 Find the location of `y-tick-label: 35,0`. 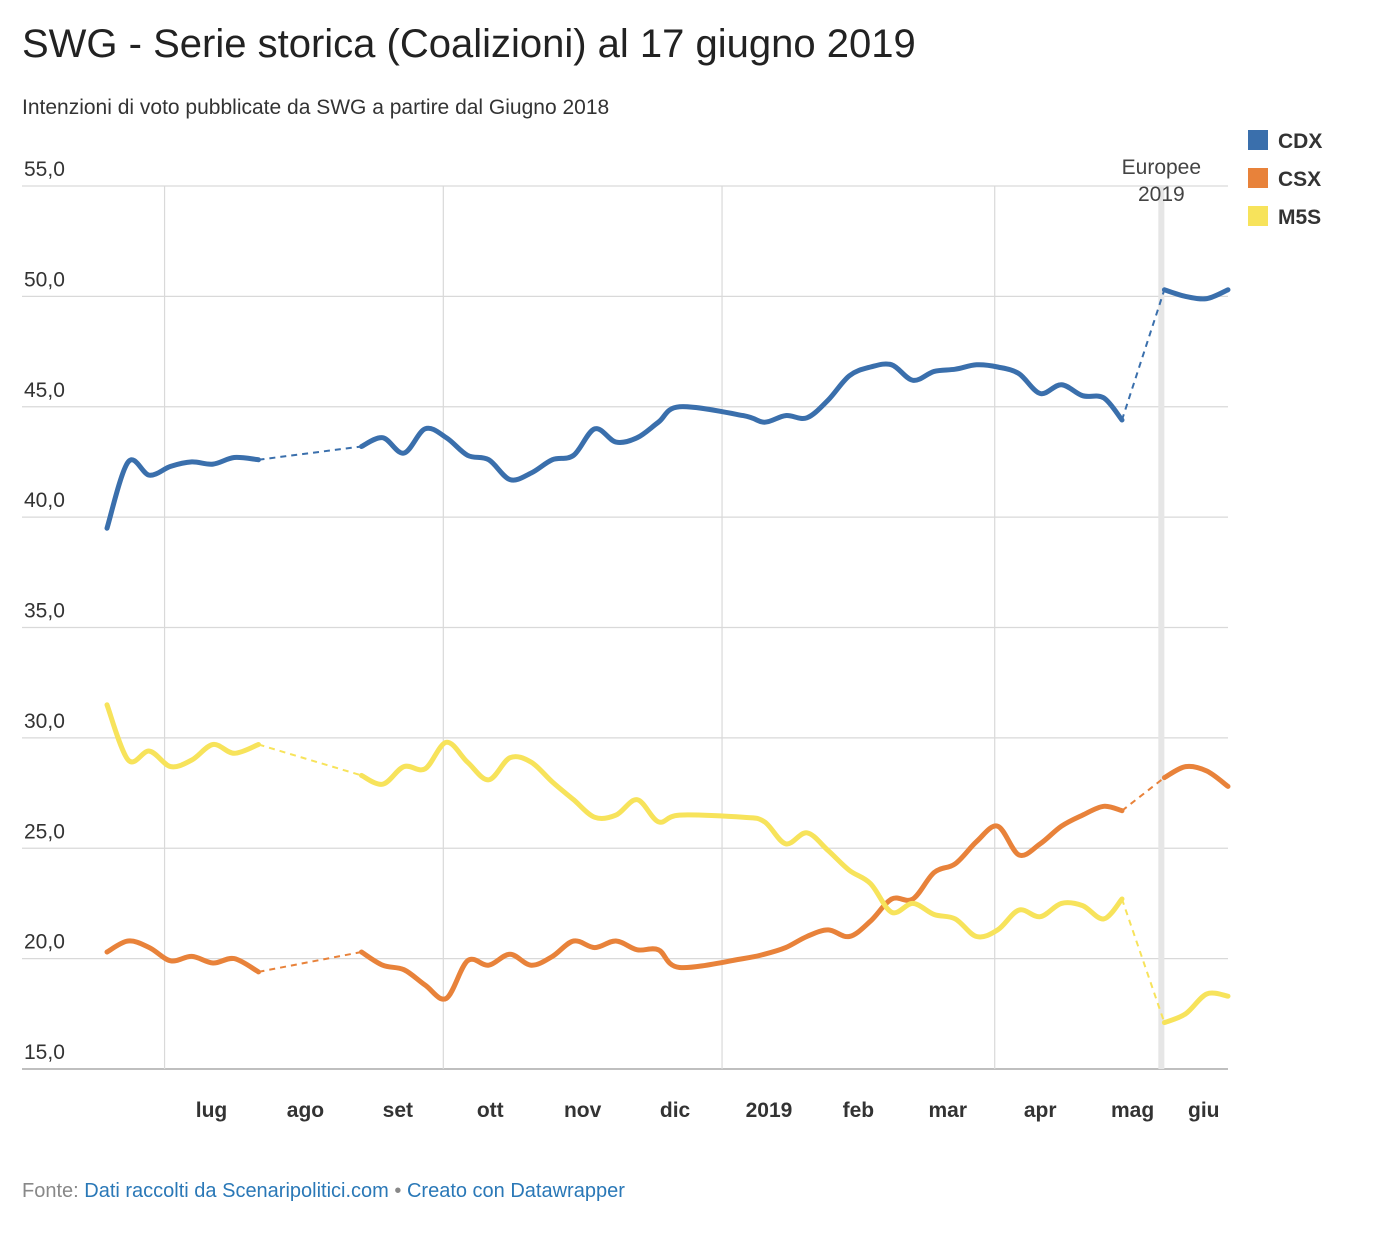

y-tick-label: 35,0 is located at coordinates (44, 611).